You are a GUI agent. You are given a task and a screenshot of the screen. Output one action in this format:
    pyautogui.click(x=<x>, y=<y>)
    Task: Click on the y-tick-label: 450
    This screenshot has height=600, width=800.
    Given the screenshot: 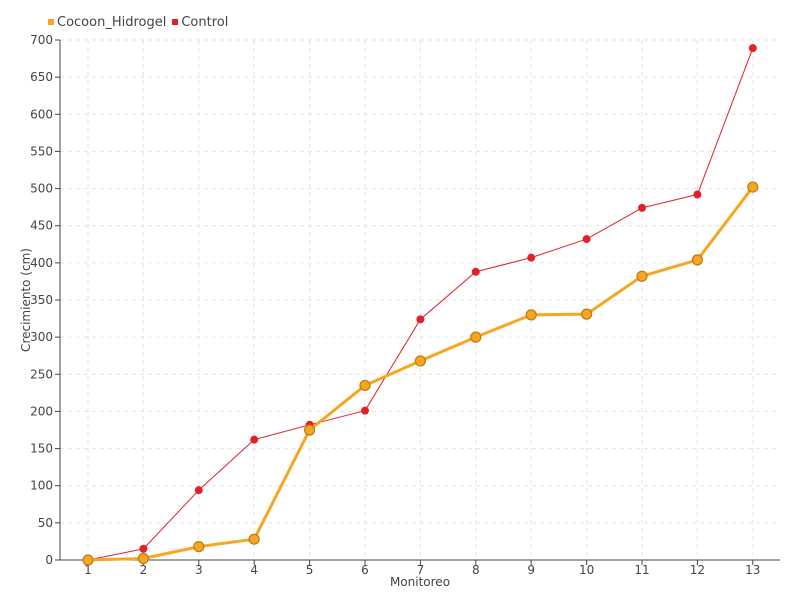 What is the action you would take?
    pyautogui.click(x=41, y=226)
    